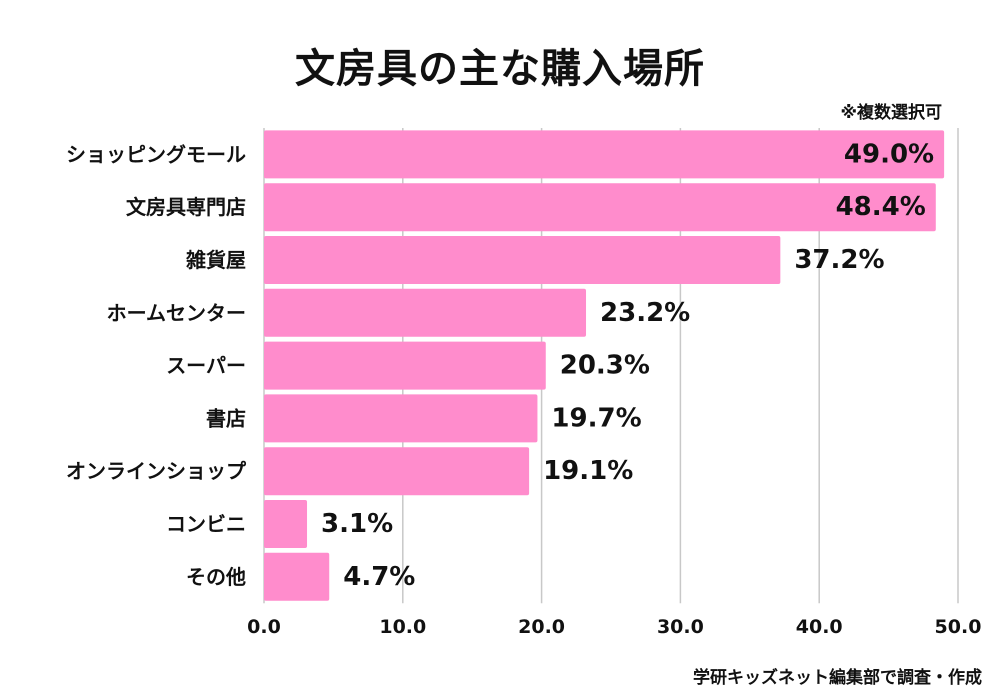  Describe the element at coordinates (206, 524) in the screenshot. I see `category-label: コンビニ` at that location.